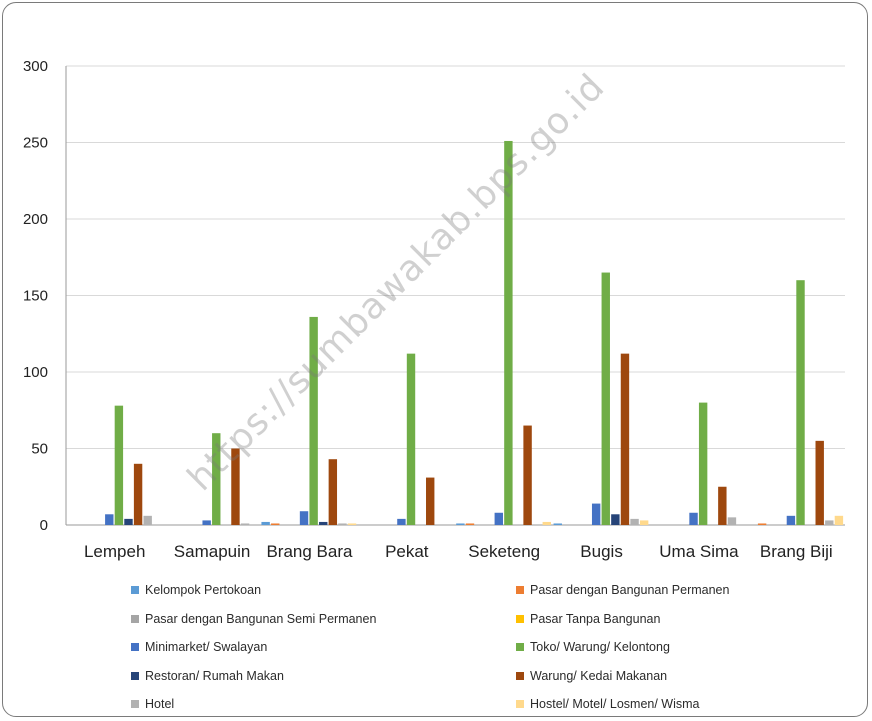 The image size is (872, 721). I want to click on x-tick-label: Bugis, so click(601, 551).